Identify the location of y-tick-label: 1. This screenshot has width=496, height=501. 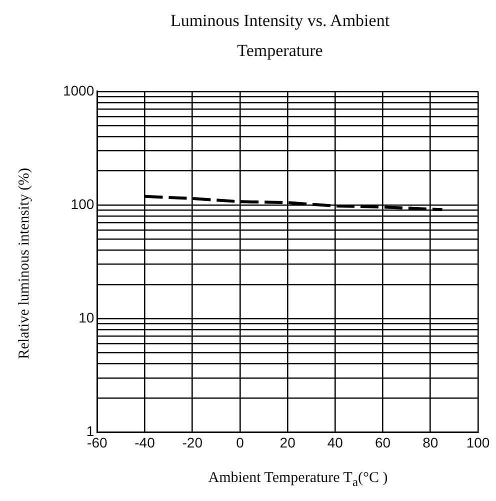
(90, 431).